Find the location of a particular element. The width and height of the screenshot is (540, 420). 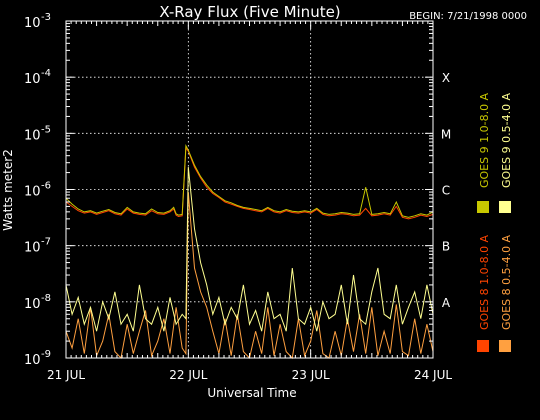

legend-label: GOES 8 0.5-4.0 A is located at coordinates (506, 282).